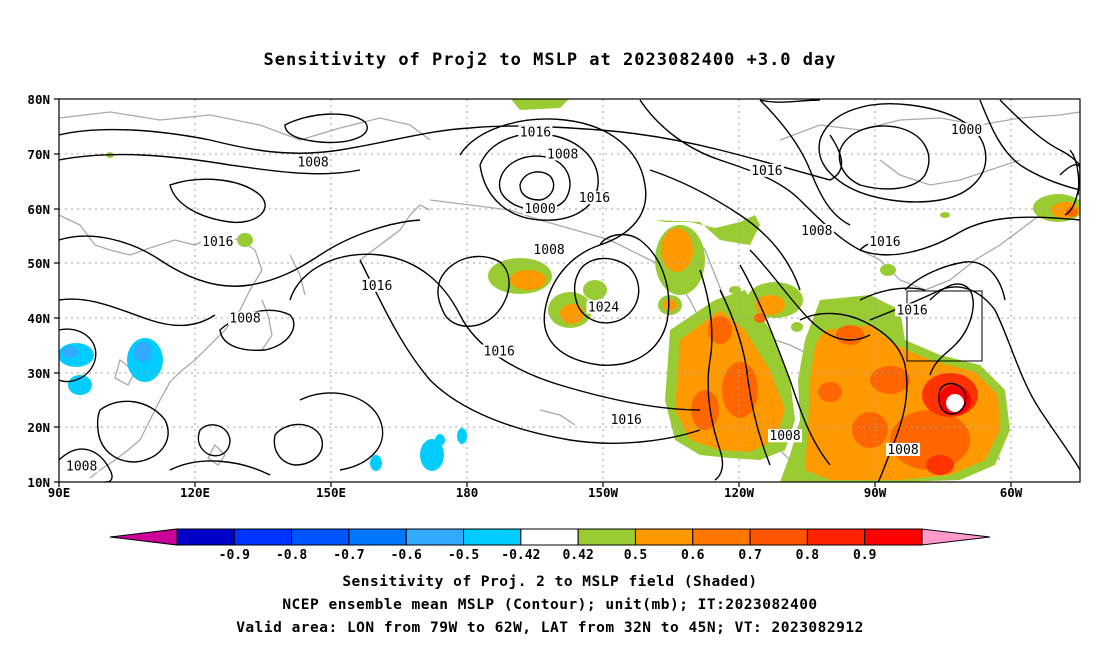  I want to click on lon-label: 180, so click(467, 492).